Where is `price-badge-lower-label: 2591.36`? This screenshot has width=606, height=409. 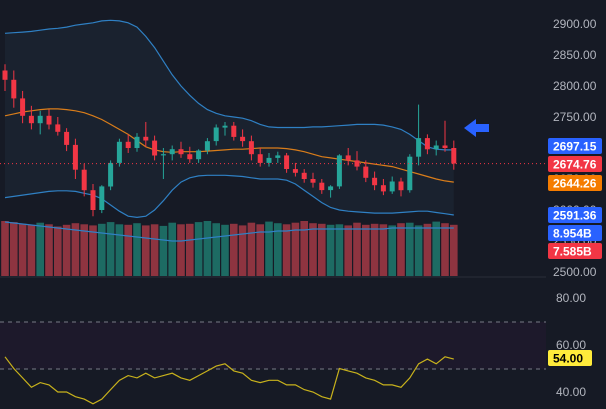
price-badge-lower-label: 2591.36 is located at coordinates (575, 216).